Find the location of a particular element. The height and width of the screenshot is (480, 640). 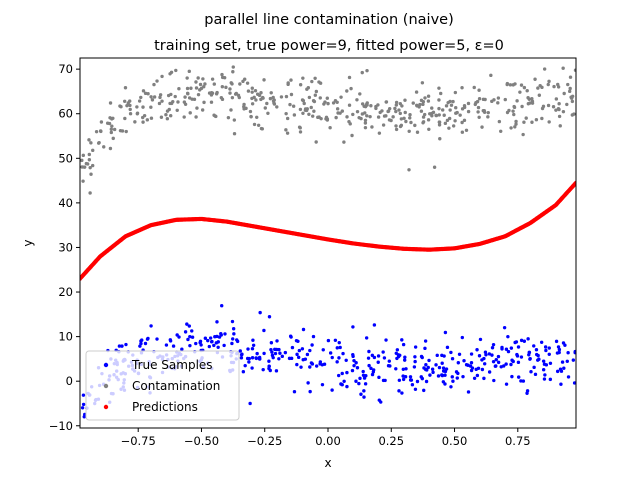

legend-label-predictions: Predictions is located at coordinates (165, 407).